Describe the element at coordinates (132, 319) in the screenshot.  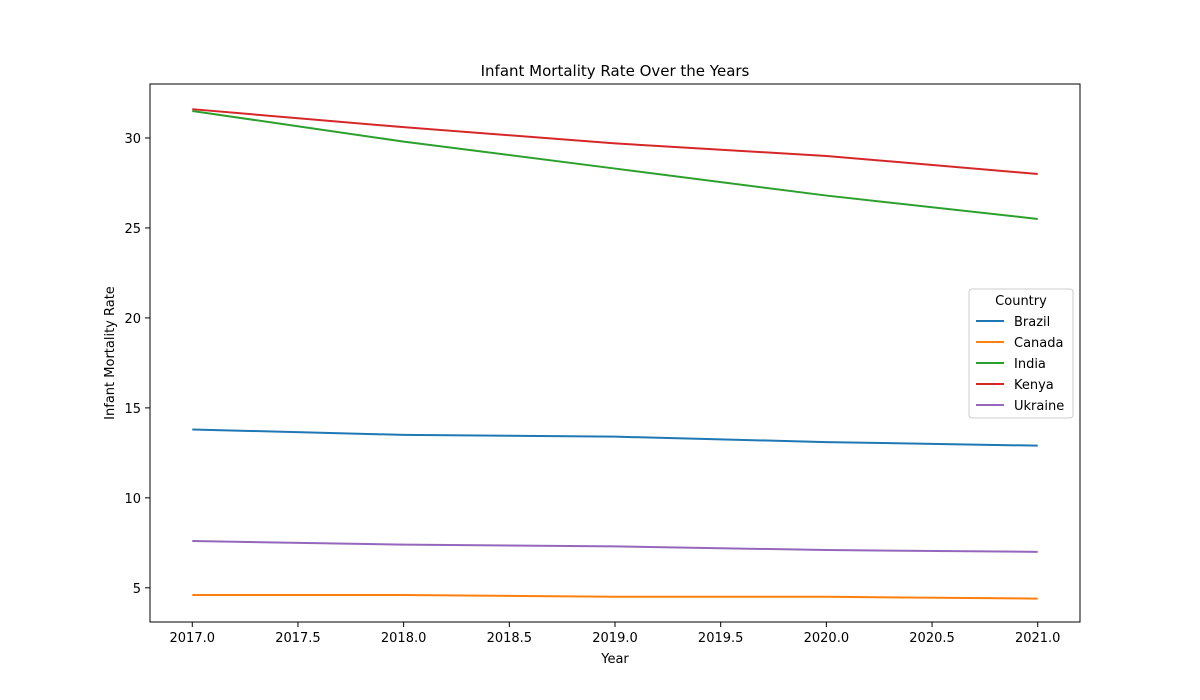
I see `y-tick-label: 20` at that location.